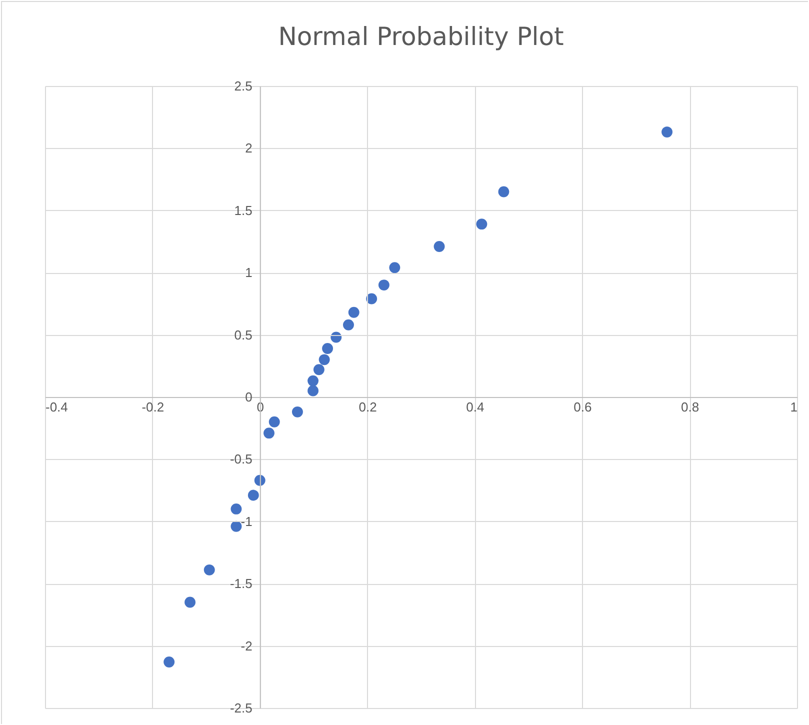 The height and width of the screenshot is (725, 809). I want to click on y-tick-label: 1.5, so click(243, 210).